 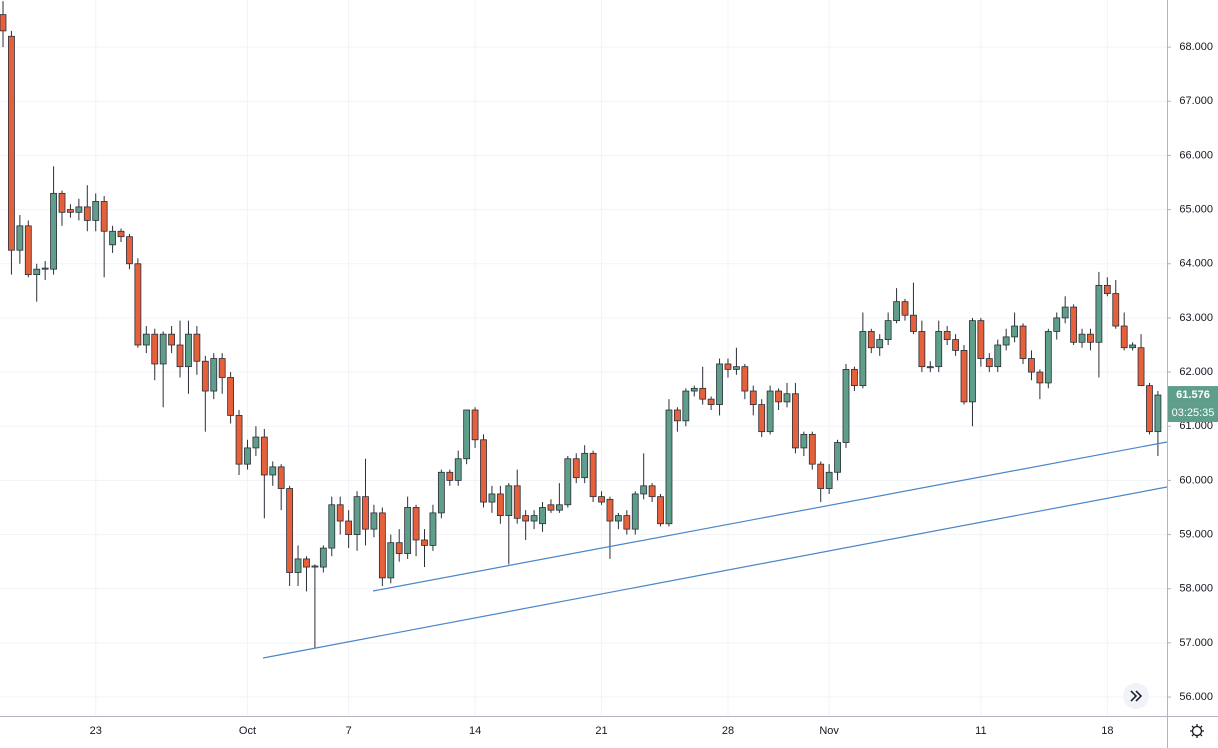 I want to click on last-price-label: 61.576, so click(x=1193, y=395).